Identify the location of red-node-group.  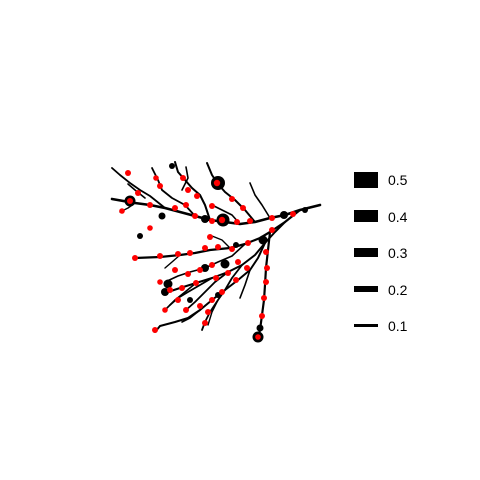
(207, 255).